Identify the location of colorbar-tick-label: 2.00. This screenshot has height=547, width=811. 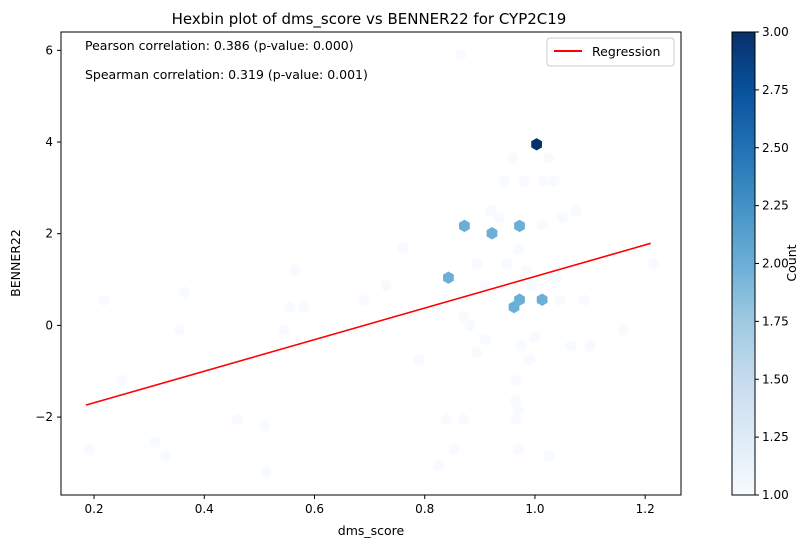
(775, 264).